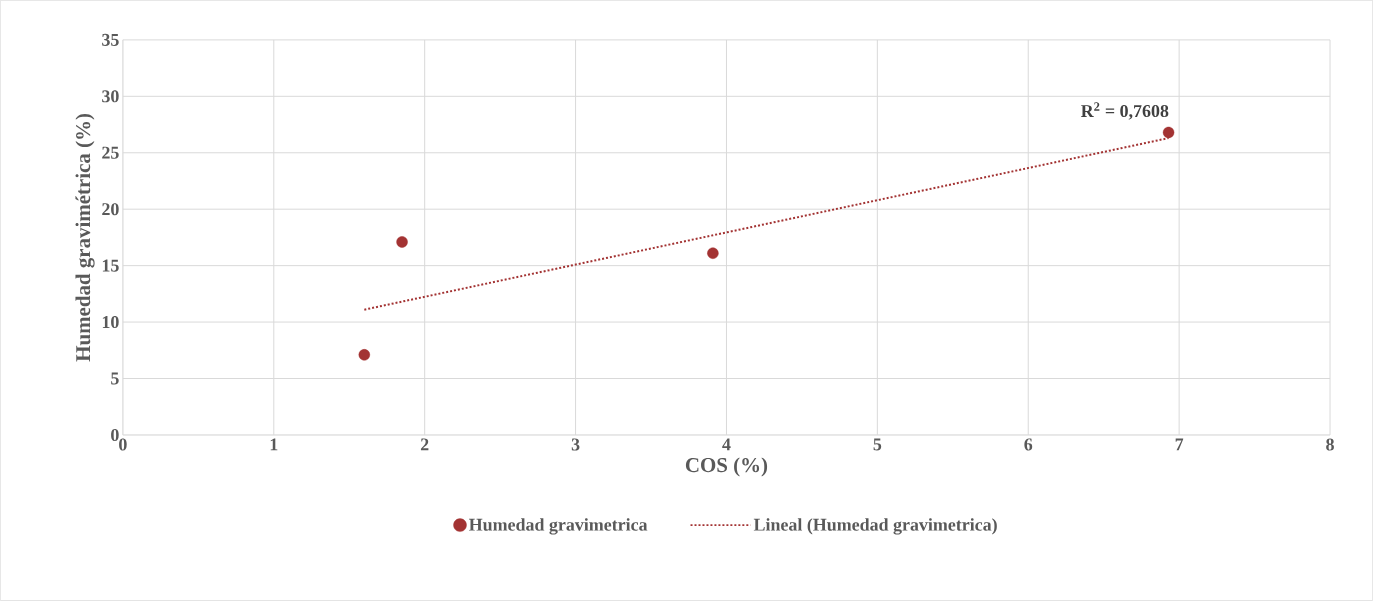  What do you see at coordinates (110, 322) in the screenshot?
I see `y-tick-label: 10` at bounding box center [110, 322].